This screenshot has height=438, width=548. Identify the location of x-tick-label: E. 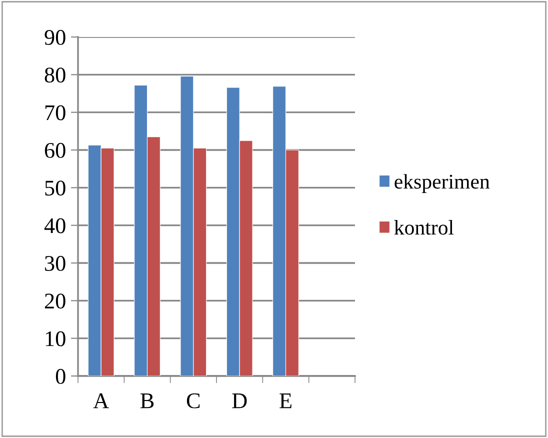
(286, 401).